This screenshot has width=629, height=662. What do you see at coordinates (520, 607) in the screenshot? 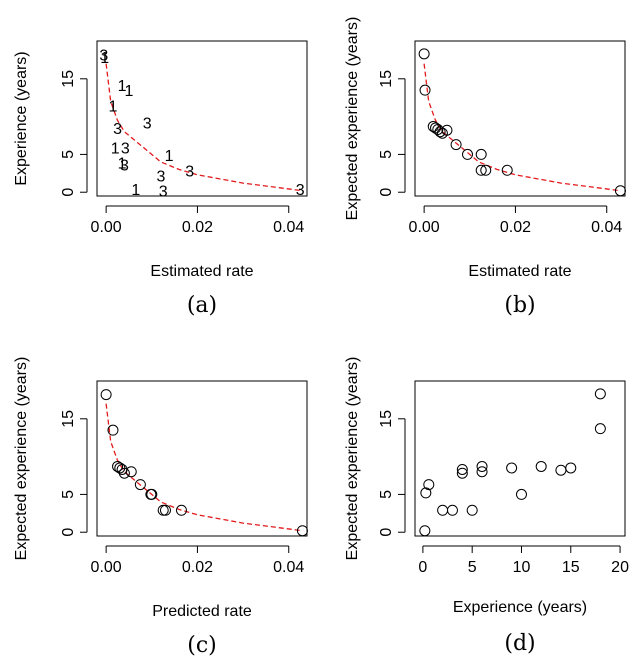
I see `x-axis-title: Experience (years)` at bounding box center [520, 607].